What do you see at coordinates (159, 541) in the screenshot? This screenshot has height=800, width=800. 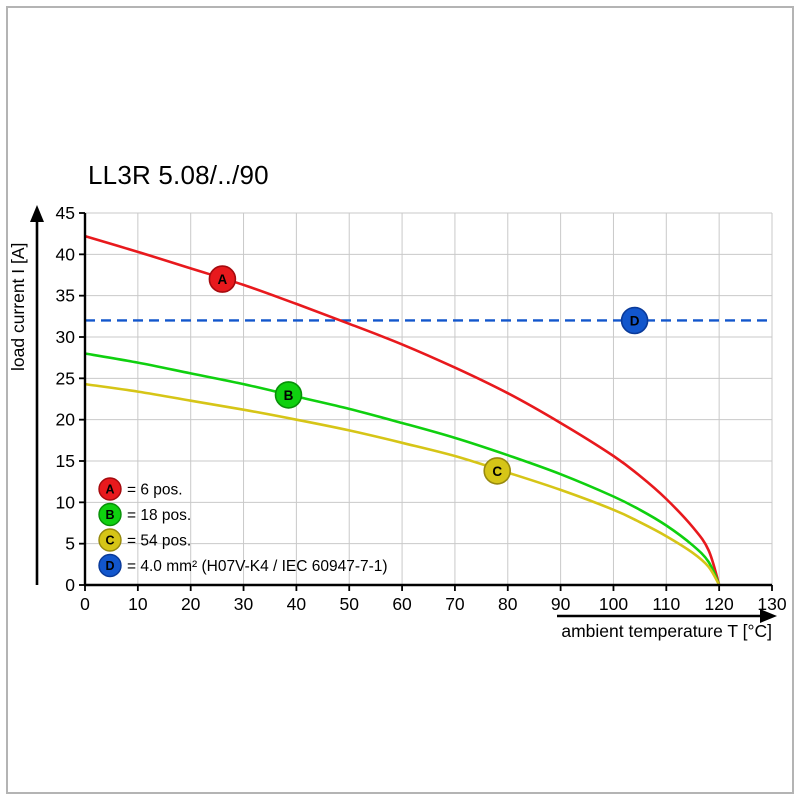 I see `svg-text: = 54 pos.` at bounding box center [159, 541].